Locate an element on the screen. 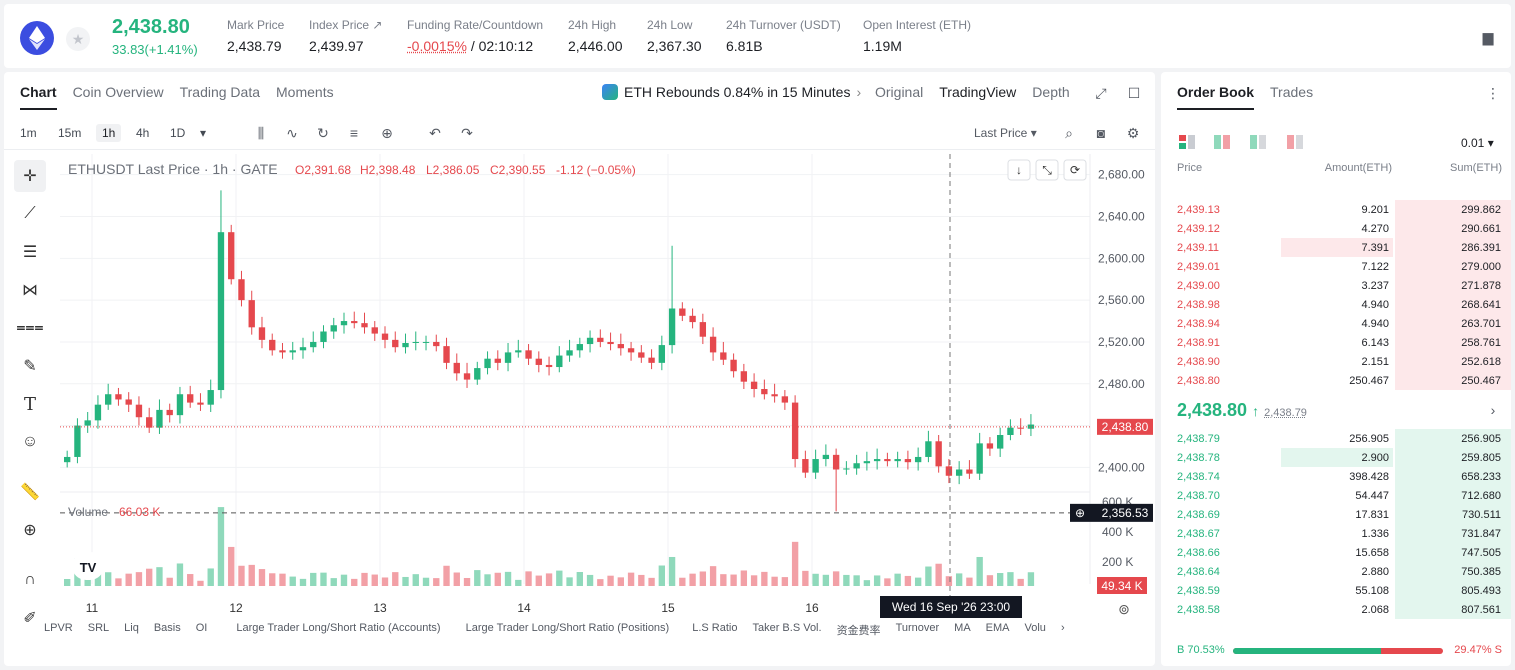 The width and height of the screenshot is (1515, 670). ask-row: 2,438.94 4.940 263.701 is located at coordinates (1336, 323).